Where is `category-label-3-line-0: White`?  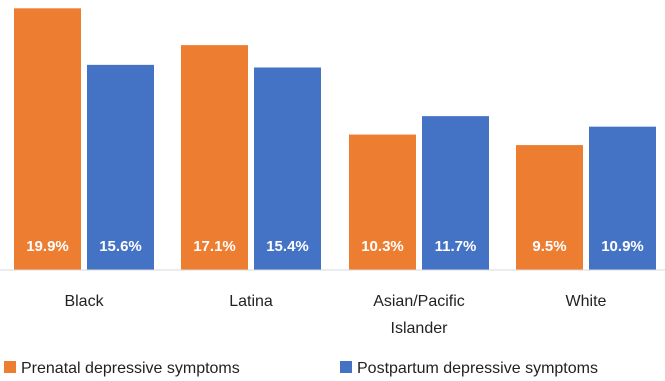 category-label-3-line-0: White is located at coordinates (586, 301).